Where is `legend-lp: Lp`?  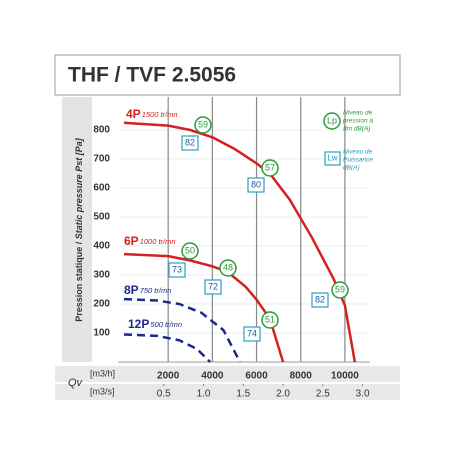
legend-lp: Lp is located at coordinates (332, 120).